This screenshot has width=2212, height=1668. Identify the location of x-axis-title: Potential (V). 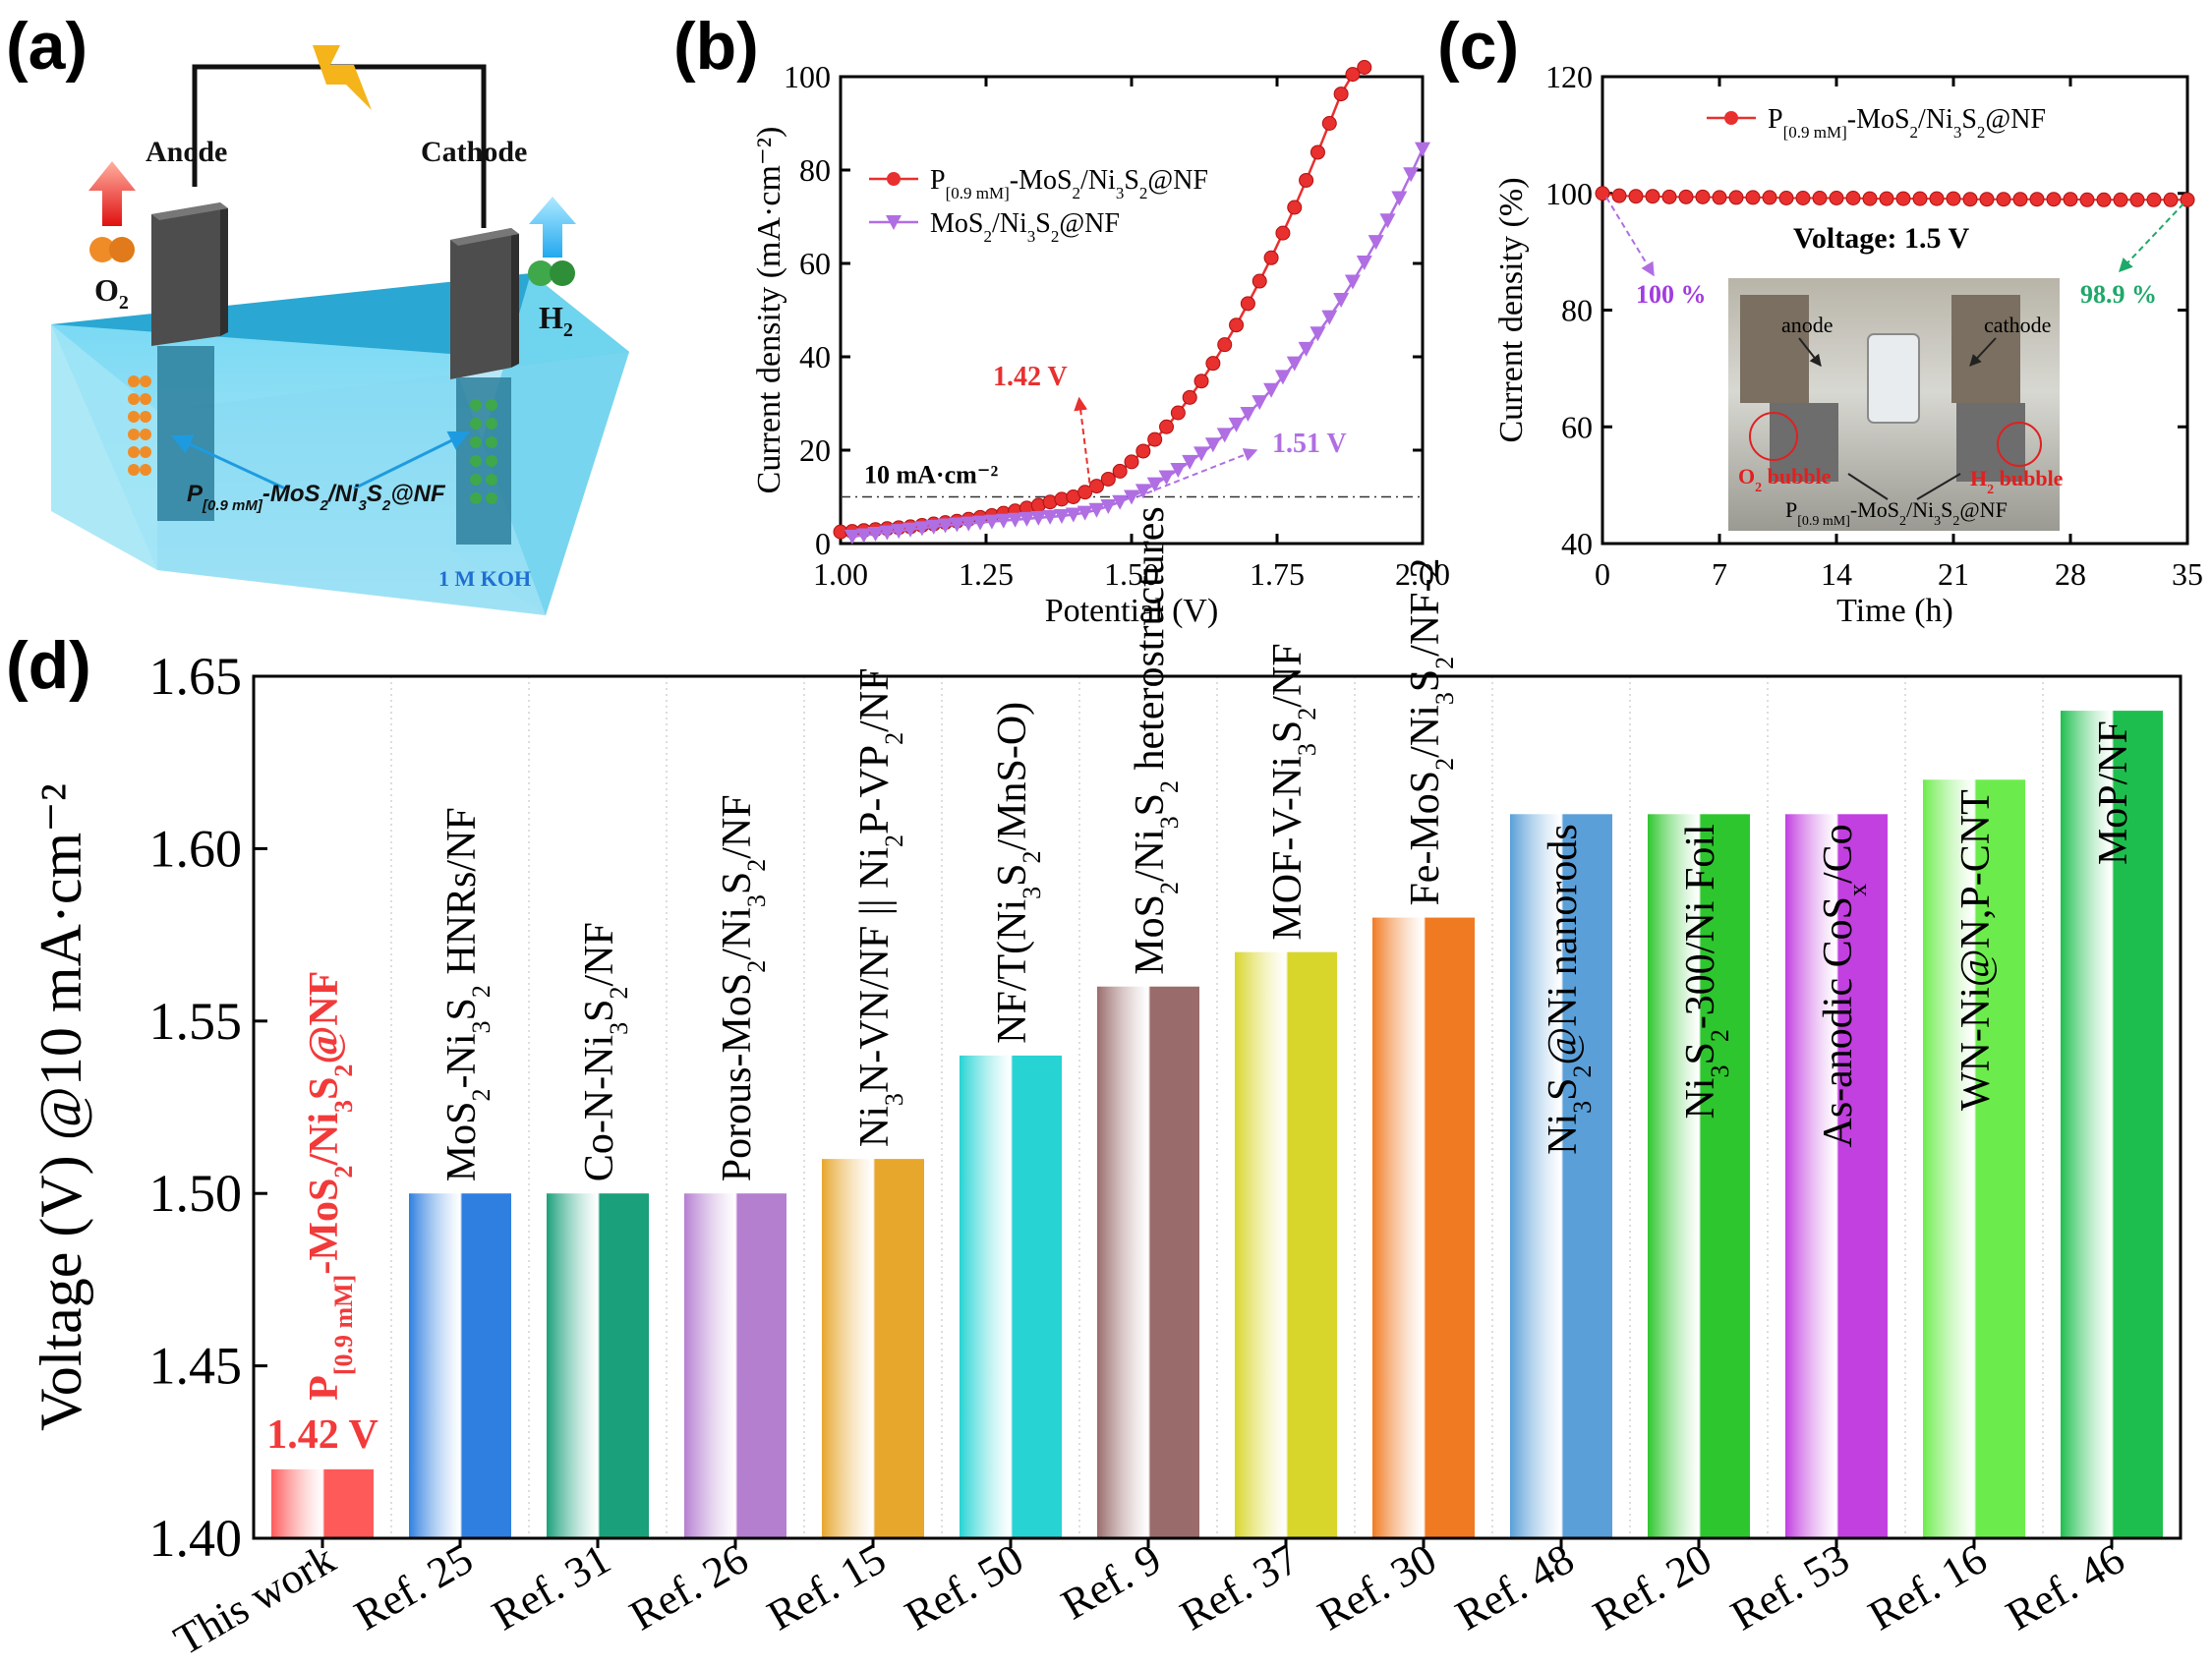
(1132, 611).